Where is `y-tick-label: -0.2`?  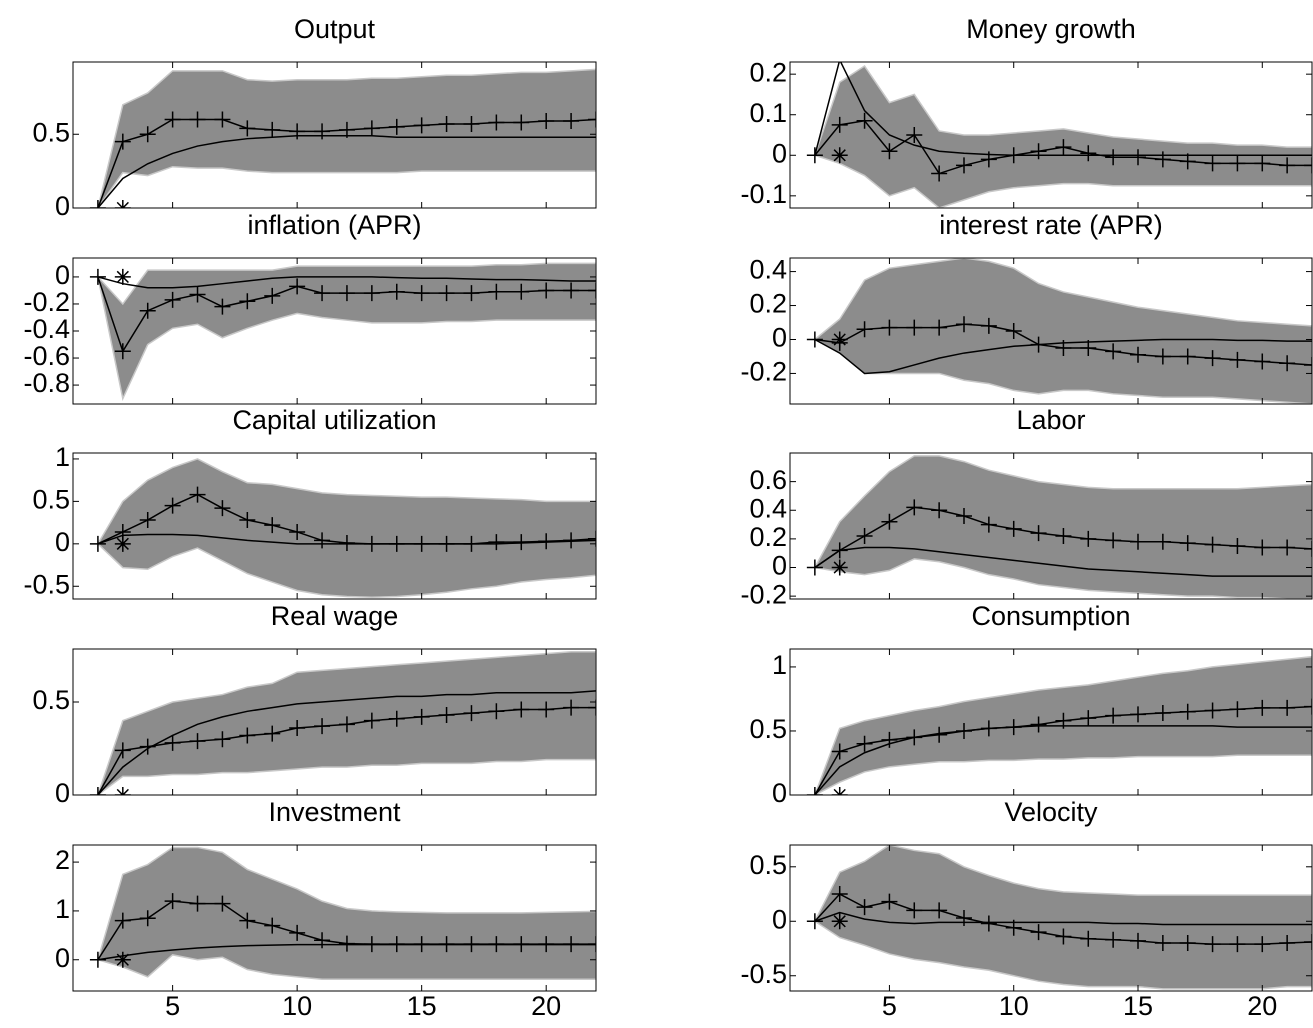
y-tick-label: -0.2 is located at coordinates (763, 372).